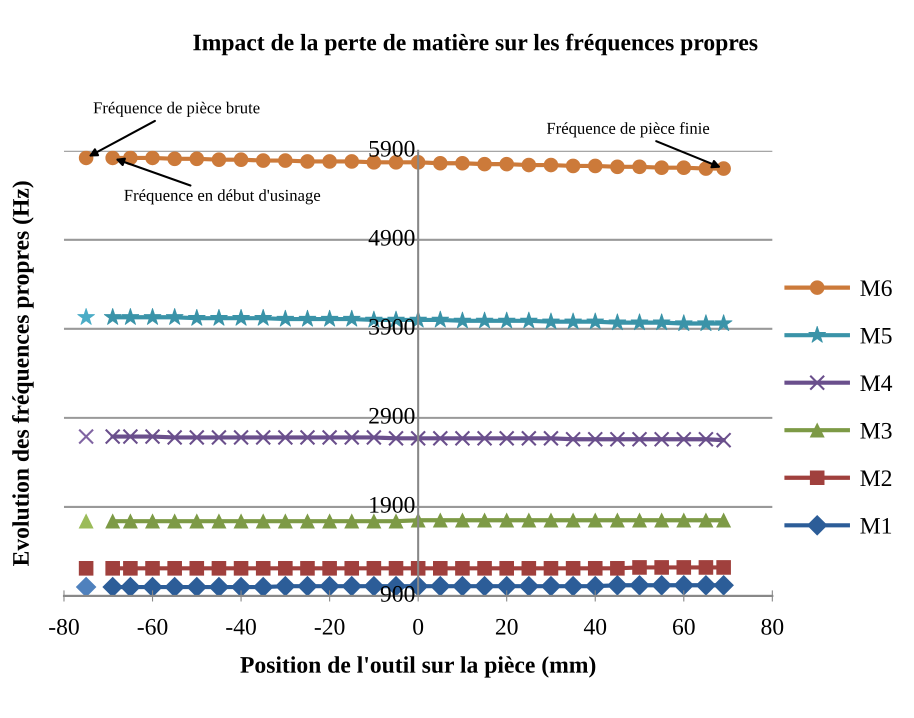 The height and width of the screenshot is (718, 914). What do you see at coordinates (507, 626) in the screenshot?
I see `x-tick-label: 20` at bounding box center [507, 626].